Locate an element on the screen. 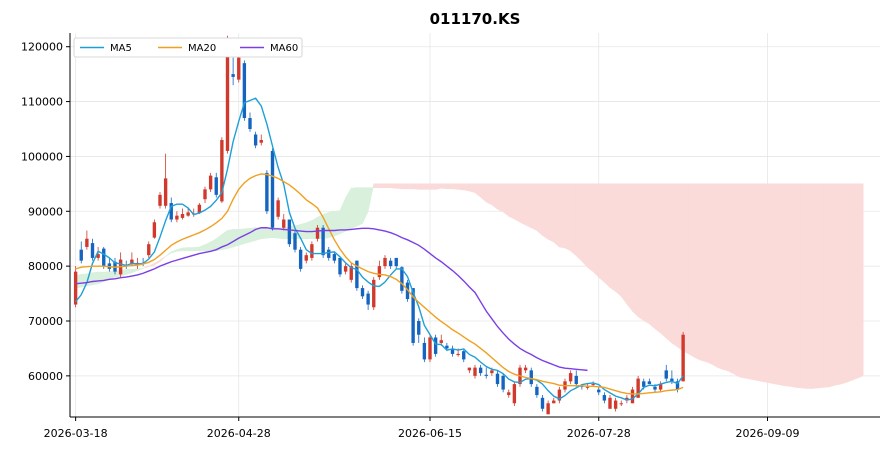 Image resolution: width=891 pixels, height=451 pixels. chart-title: 011170.KS is located at coordinates (475, 19).